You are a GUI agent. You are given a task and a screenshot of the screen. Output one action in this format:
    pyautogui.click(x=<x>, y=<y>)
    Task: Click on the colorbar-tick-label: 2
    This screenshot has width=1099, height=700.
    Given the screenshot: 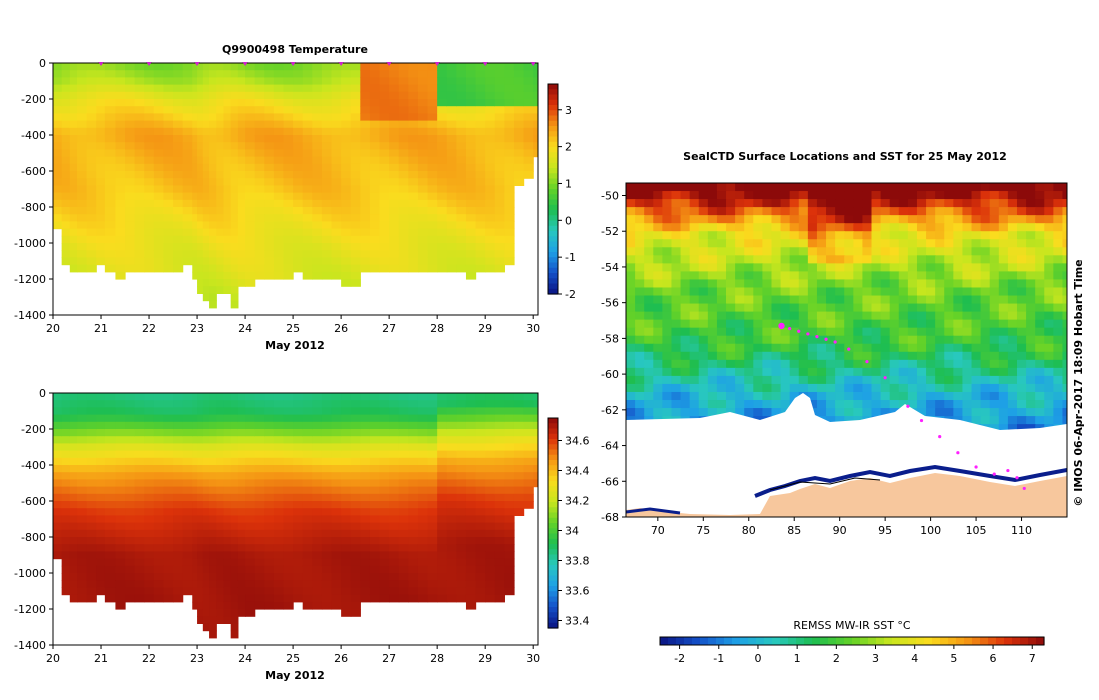 What is the action you would take?
    pyautogui.click(x=568, y=147)
    